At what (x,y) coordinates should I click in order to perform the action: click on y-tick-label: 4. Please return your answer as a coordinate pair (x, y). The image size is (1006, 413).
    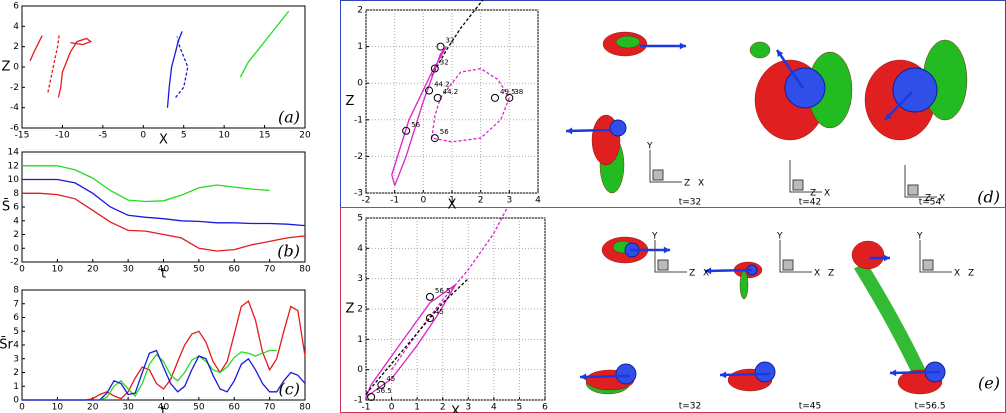
    Looking at the image, I should click on (16, 221).